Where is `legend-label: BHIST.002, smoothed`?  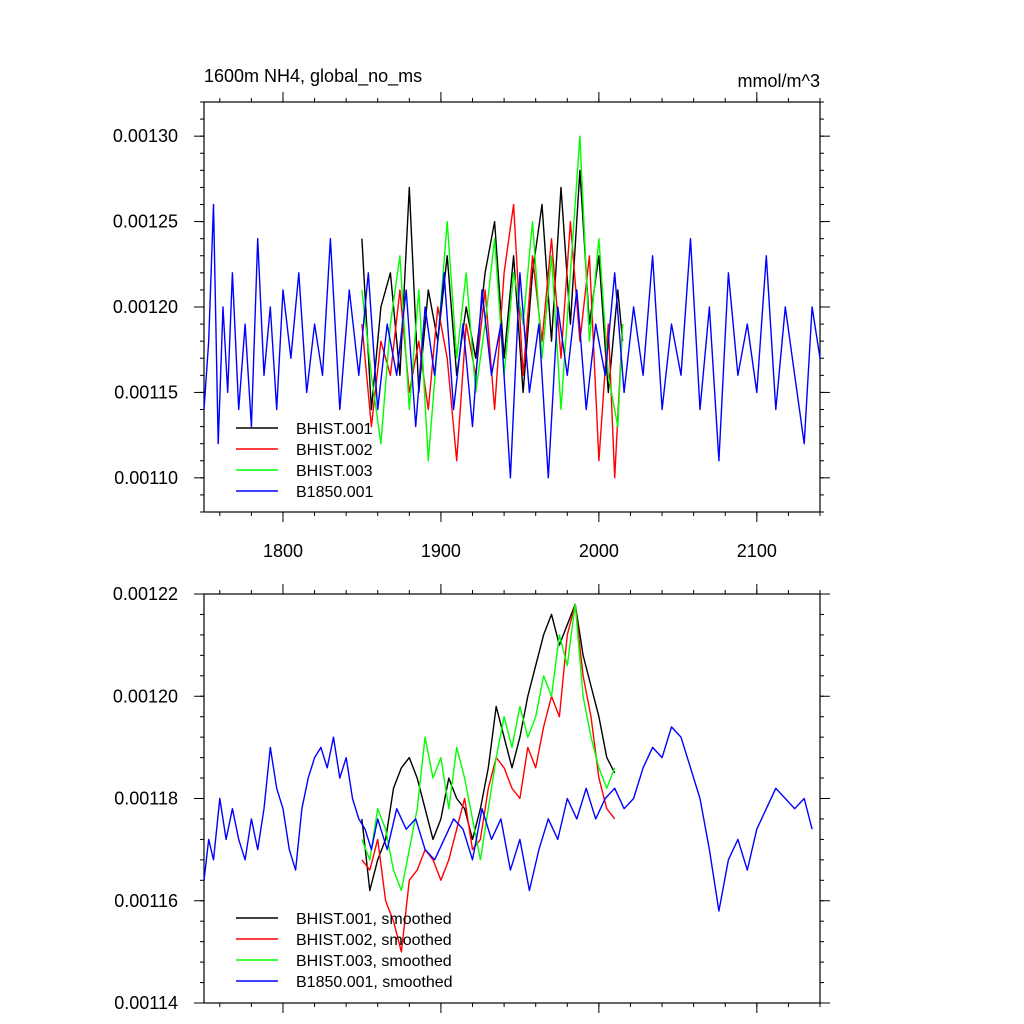 legend-label: BHIST.002, smoothed is located at coordinates (374, 940).